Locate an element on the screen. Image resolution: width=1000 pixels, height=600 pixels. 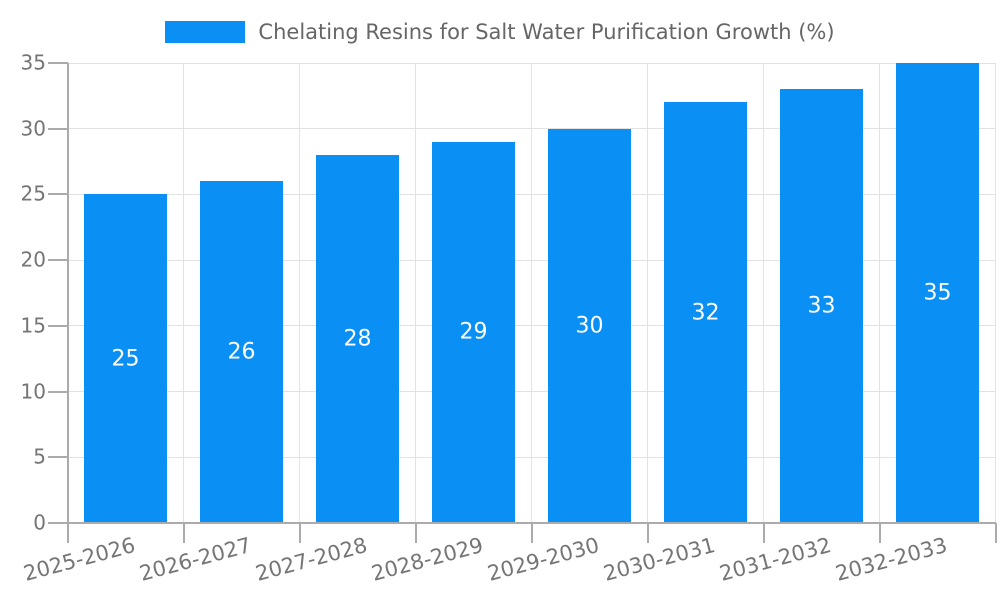
y-tick-label: 30 is located at coordinates (33, 128).